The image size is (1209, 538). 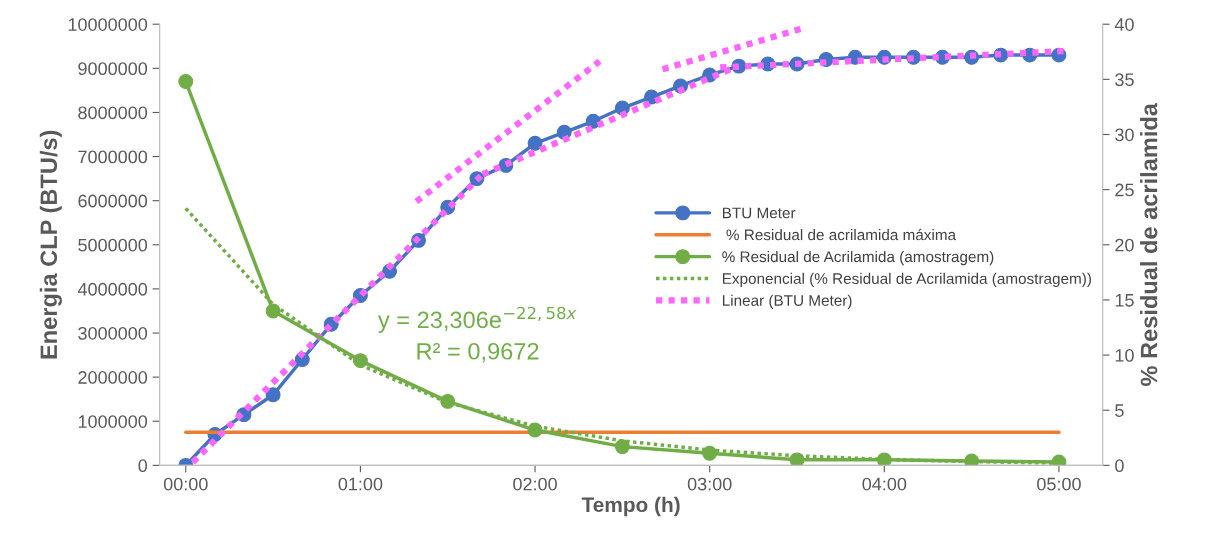 What do you see at coordinates (360, 484) in the screenshot?
I see `x-tick-label: 01:00` at bounding box center [360, 484].